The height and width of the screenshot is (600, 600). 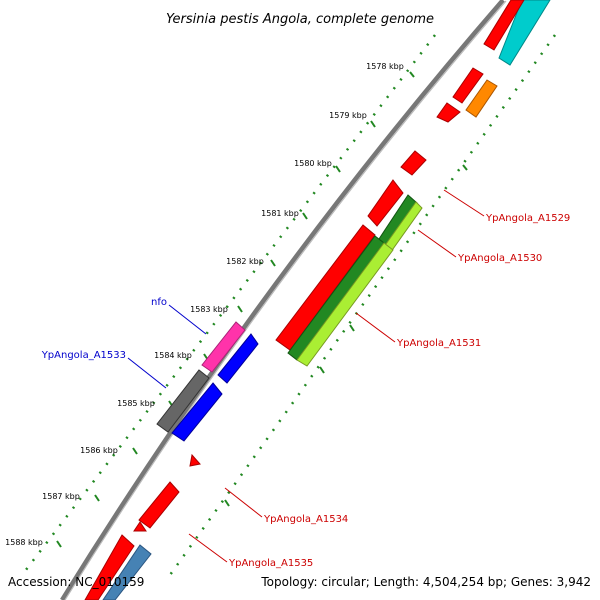 What do you see at coordinates (527, 218) in the screenshot?
I see `gene-label-a1529: YpAngola_A1529` at bounding box center [527, 218].